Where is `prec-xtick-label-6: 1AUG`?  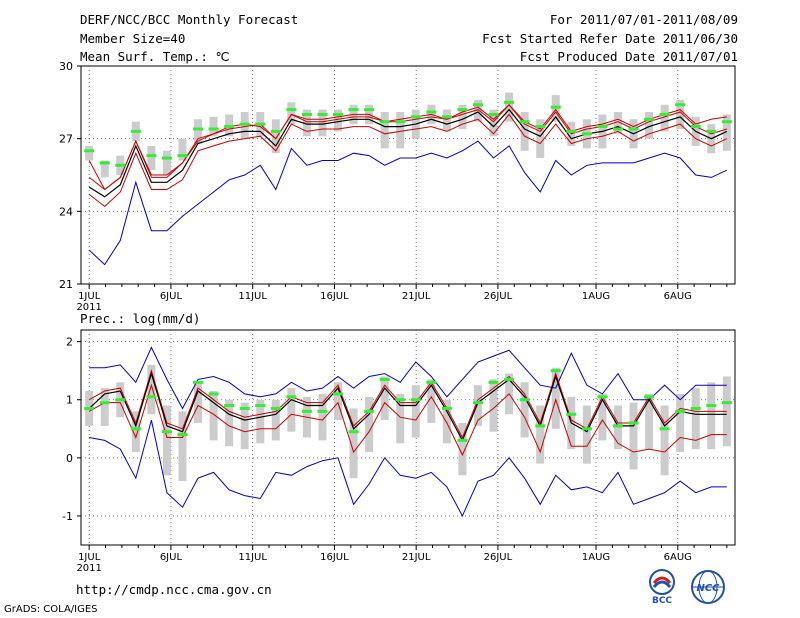
prec-xtick-label-6: 1AUG is located at coordinates (596, 557).